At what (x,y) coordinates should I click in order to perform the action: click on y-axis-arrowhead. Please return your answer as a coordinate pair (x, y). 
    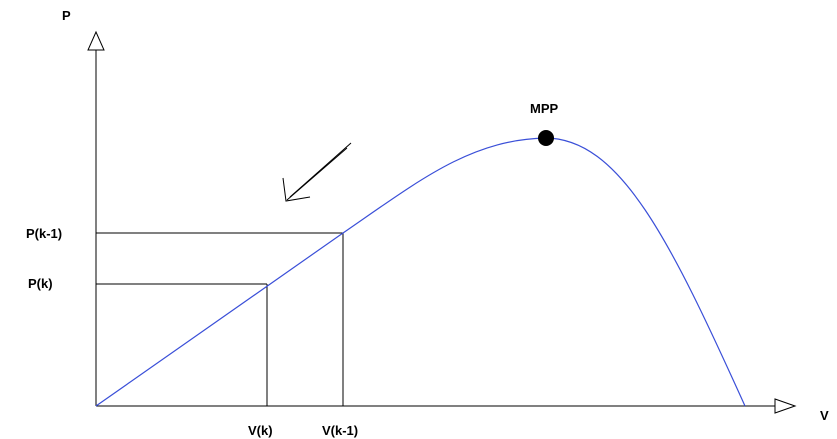
    Looking at the image, I should click on (96, 40).